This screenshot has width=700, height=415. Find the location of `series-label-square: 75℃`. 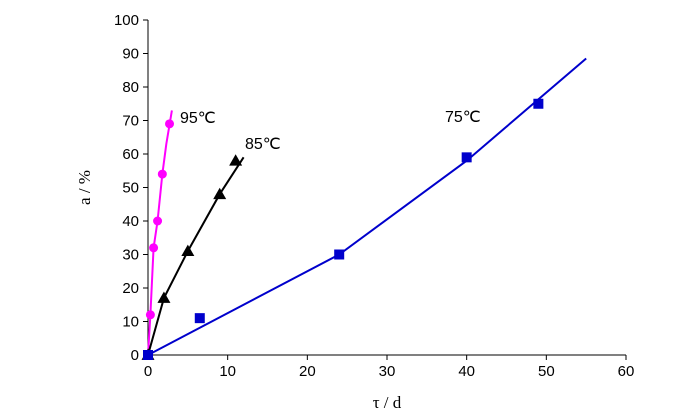

series-label-square: 75℃ is located at coordinates (463, 117).